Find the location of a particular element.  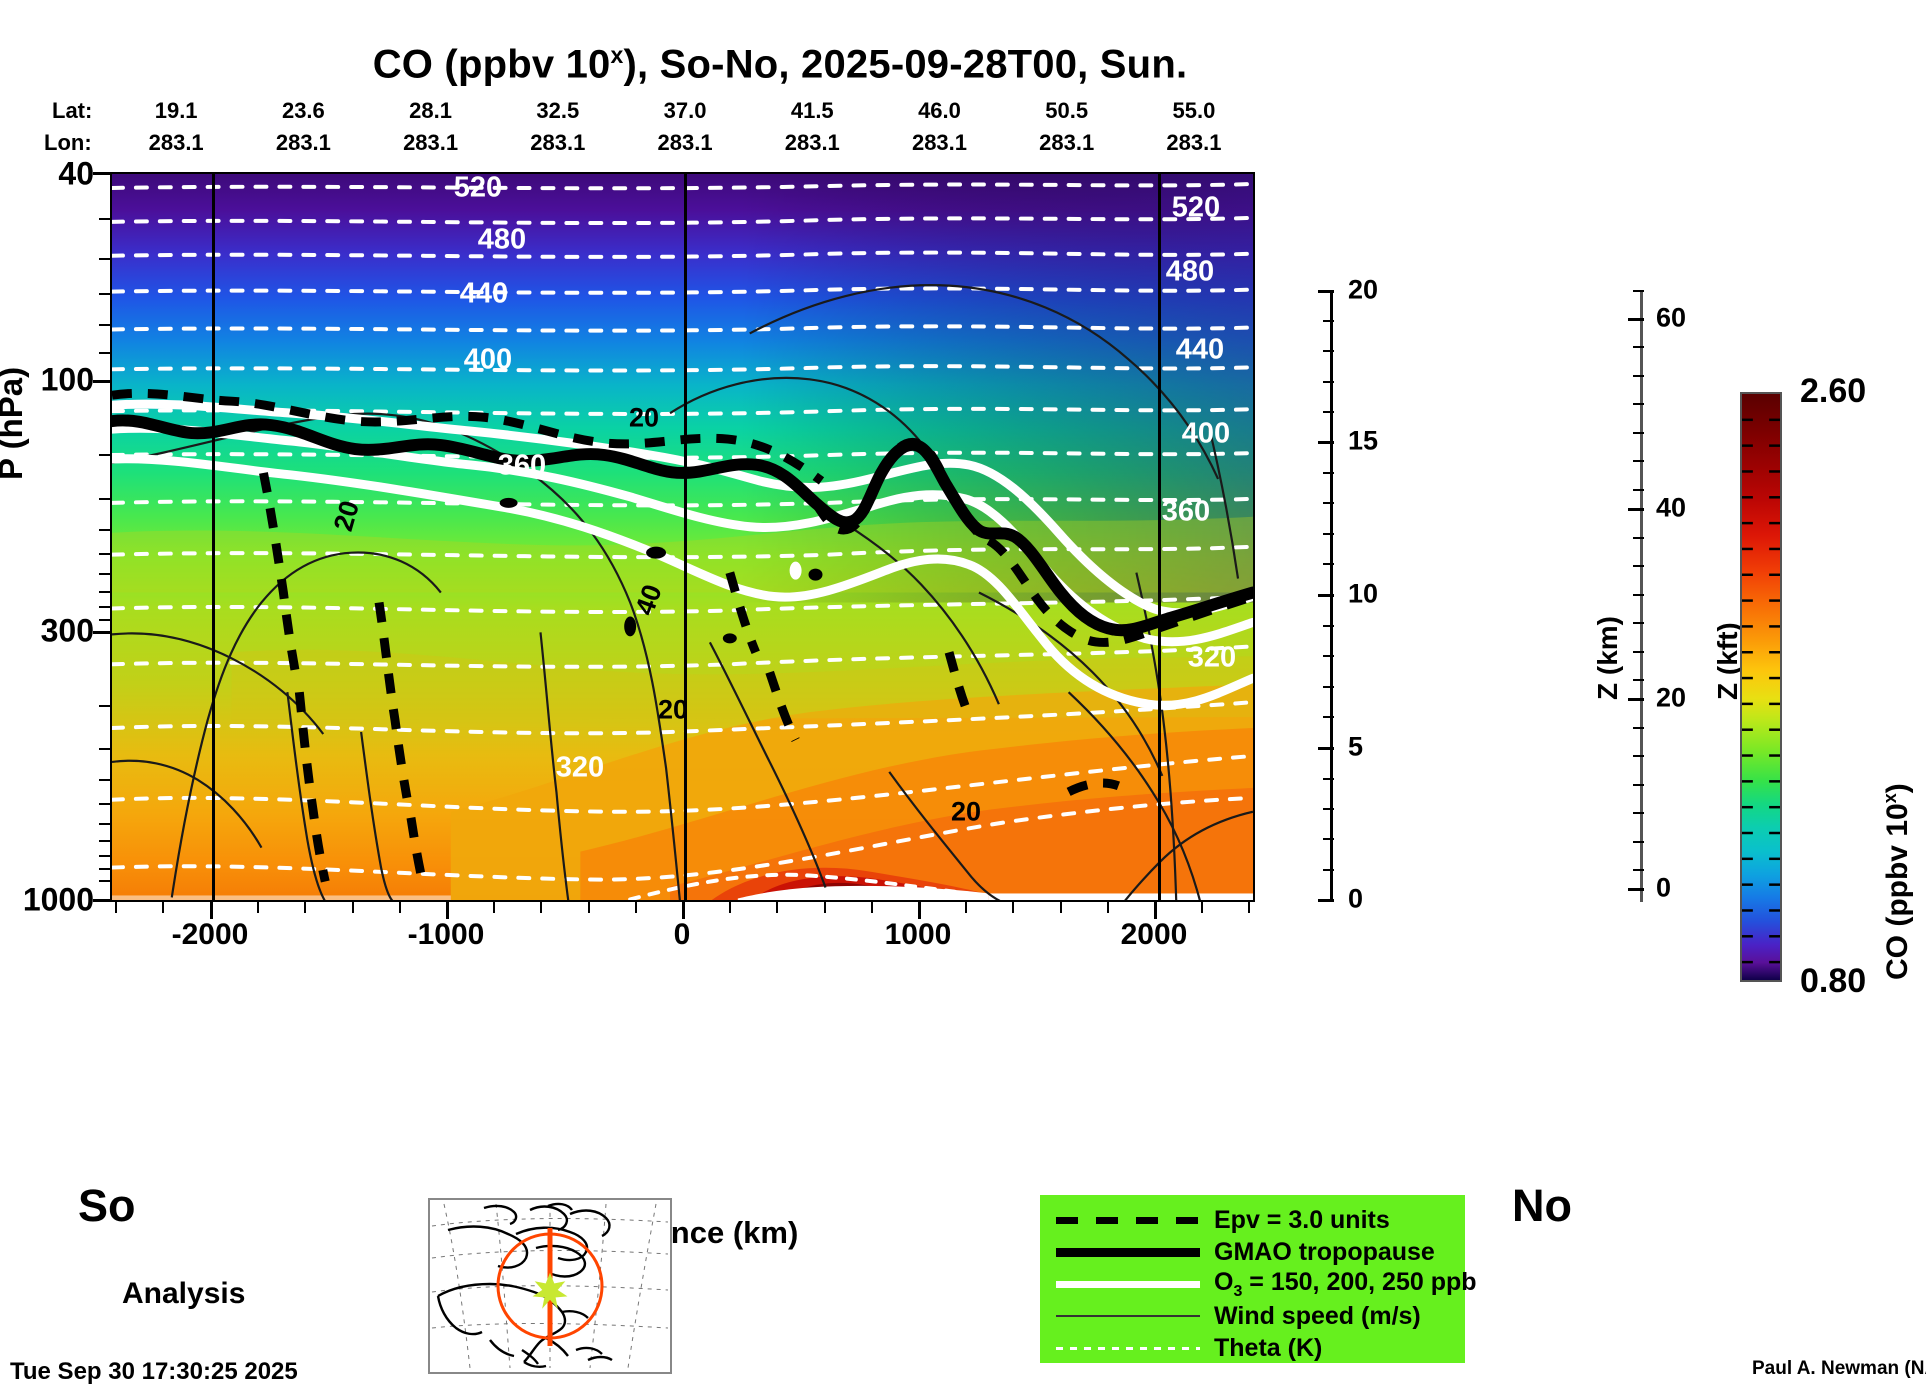

legend-swatch-thick-black is located at coordinates (1128, 1252).